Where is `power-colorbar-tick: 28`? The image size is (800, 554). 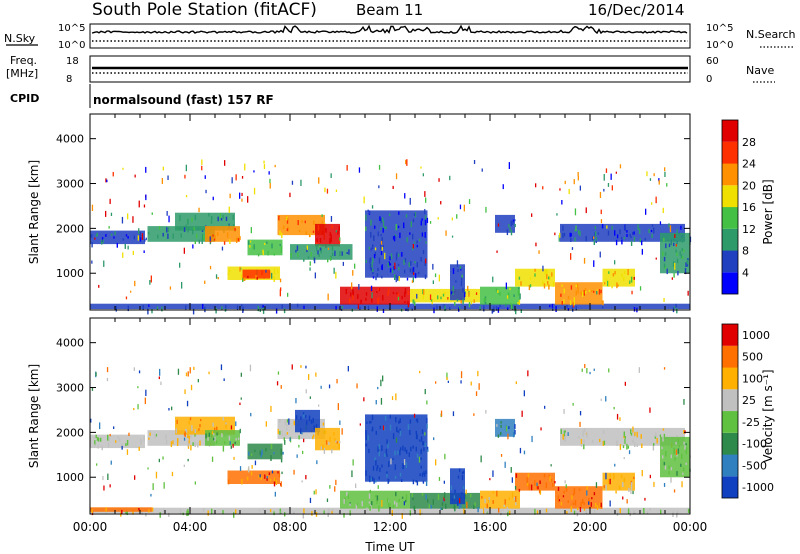
power-colorbar-tick: 28 is located at coordinates (749, 142).